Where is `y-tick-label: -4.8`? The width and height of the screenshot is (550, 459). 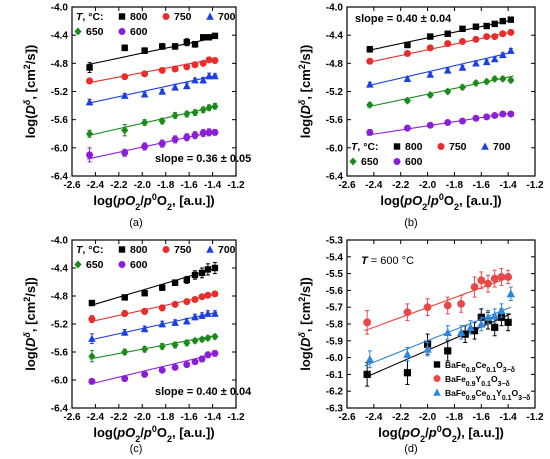
y-tick-label: -4.8 is located at coordinates (60, 64).